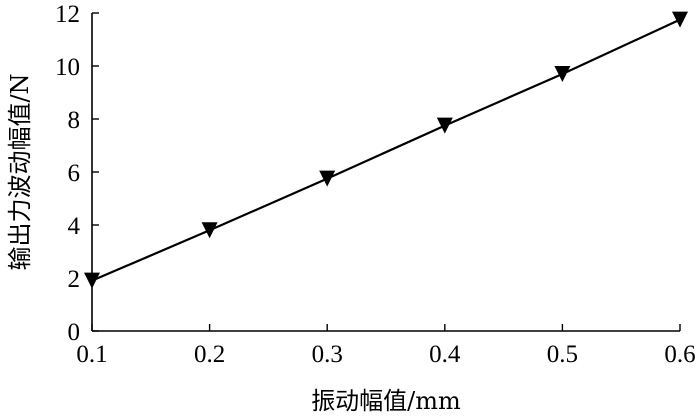 The height and width of the screenshot is (417, 700). What do you see at coordinates (20, 171) in the screenshot?
I see `y-axis-title: 输出力波动幅值/N` at bounding box center [20, 171].